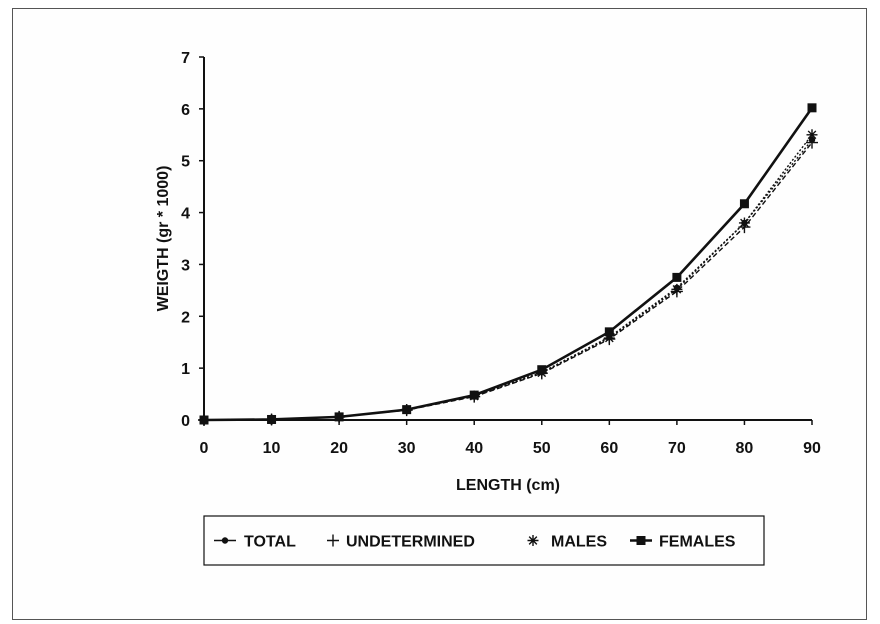 The width and height of the screenshot is (880, 624). Describe the element at coordinates (609, 448) in the screenshot. I see `x-tick-label: 60` at that location.